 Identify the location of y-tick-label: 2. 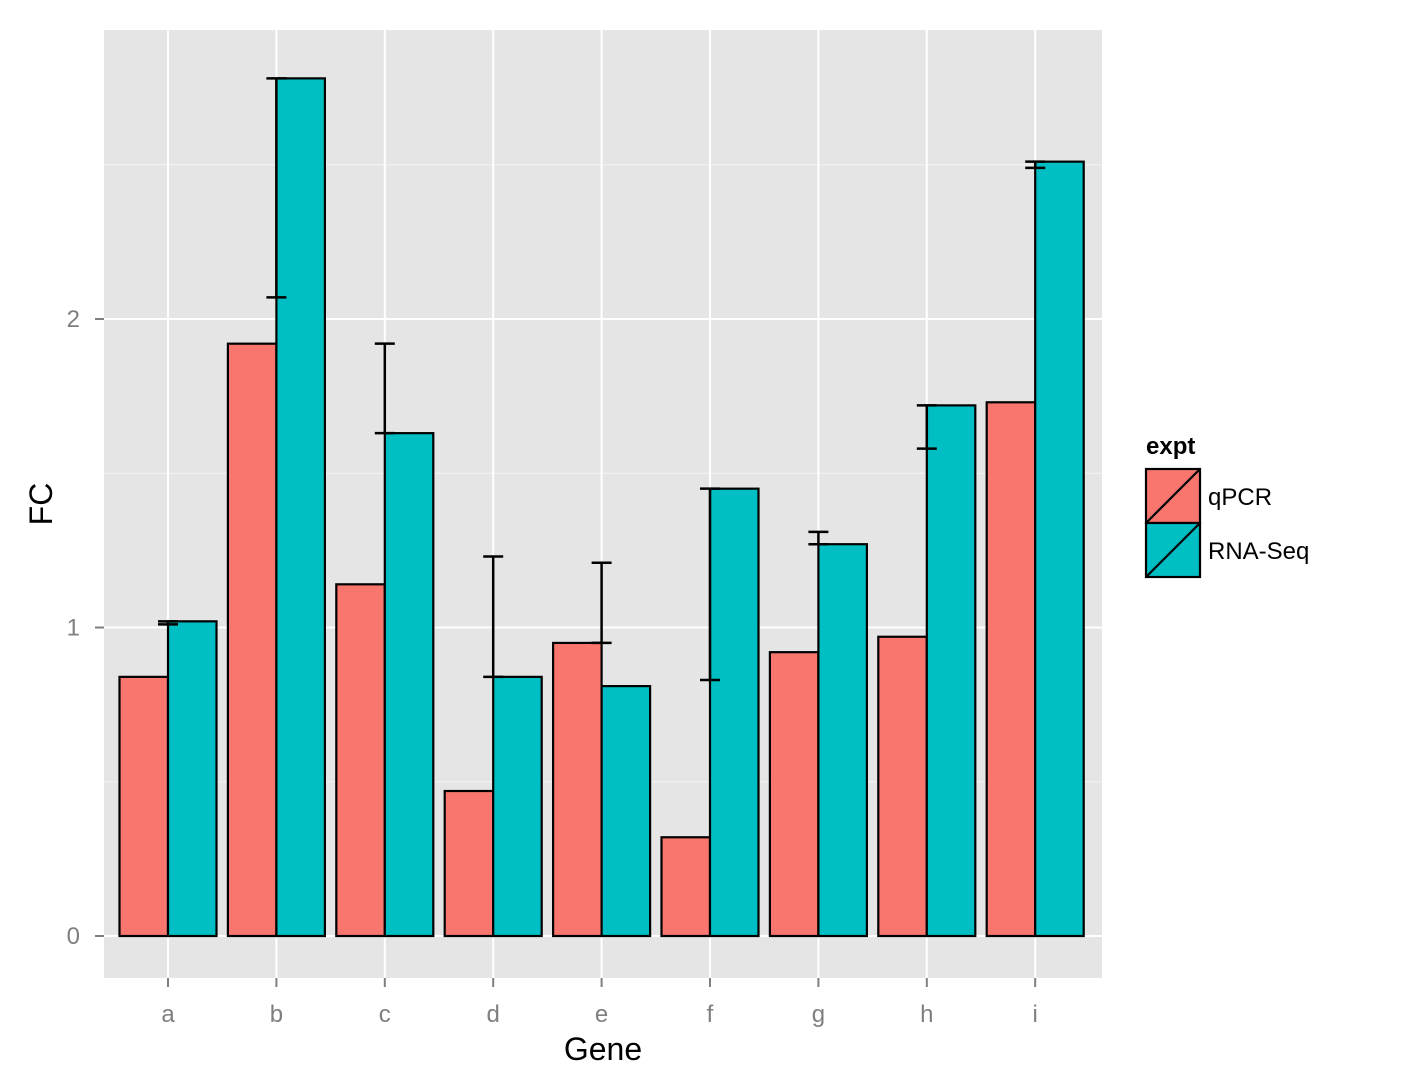
(73, 319).